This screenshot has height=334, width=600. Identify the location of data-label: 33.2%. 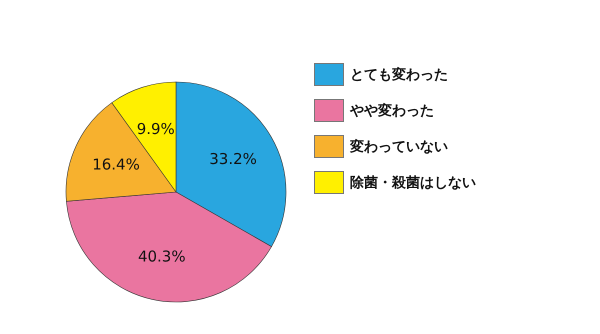
(233, 159).